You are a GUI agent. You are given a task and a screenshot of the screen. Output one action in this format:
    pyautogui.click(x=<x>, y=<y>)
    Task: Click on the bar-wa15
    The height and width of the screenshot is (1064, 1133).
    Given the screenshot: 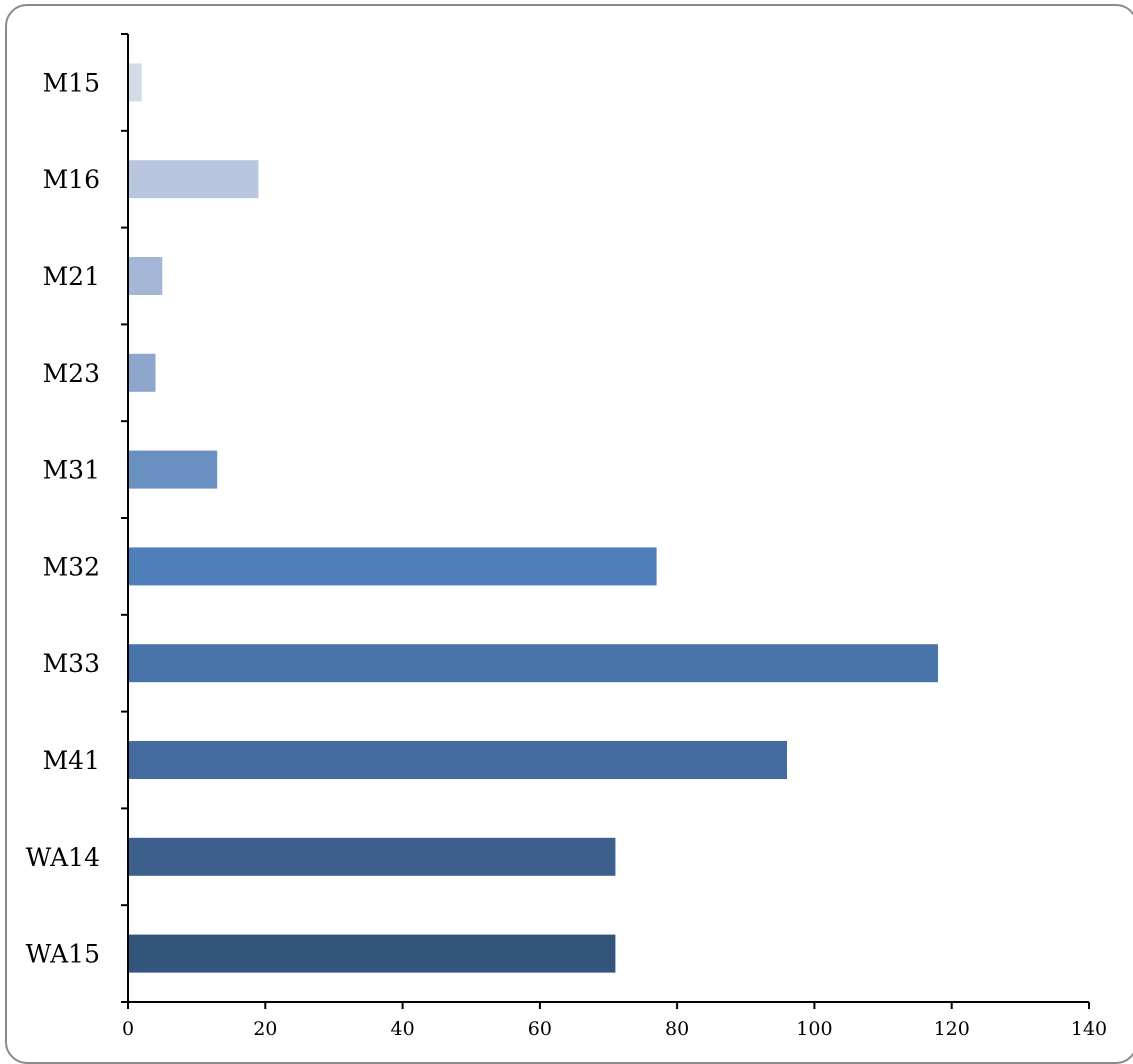 What is the action you would take?
    pyautogui.click(x=372, y=953)
    